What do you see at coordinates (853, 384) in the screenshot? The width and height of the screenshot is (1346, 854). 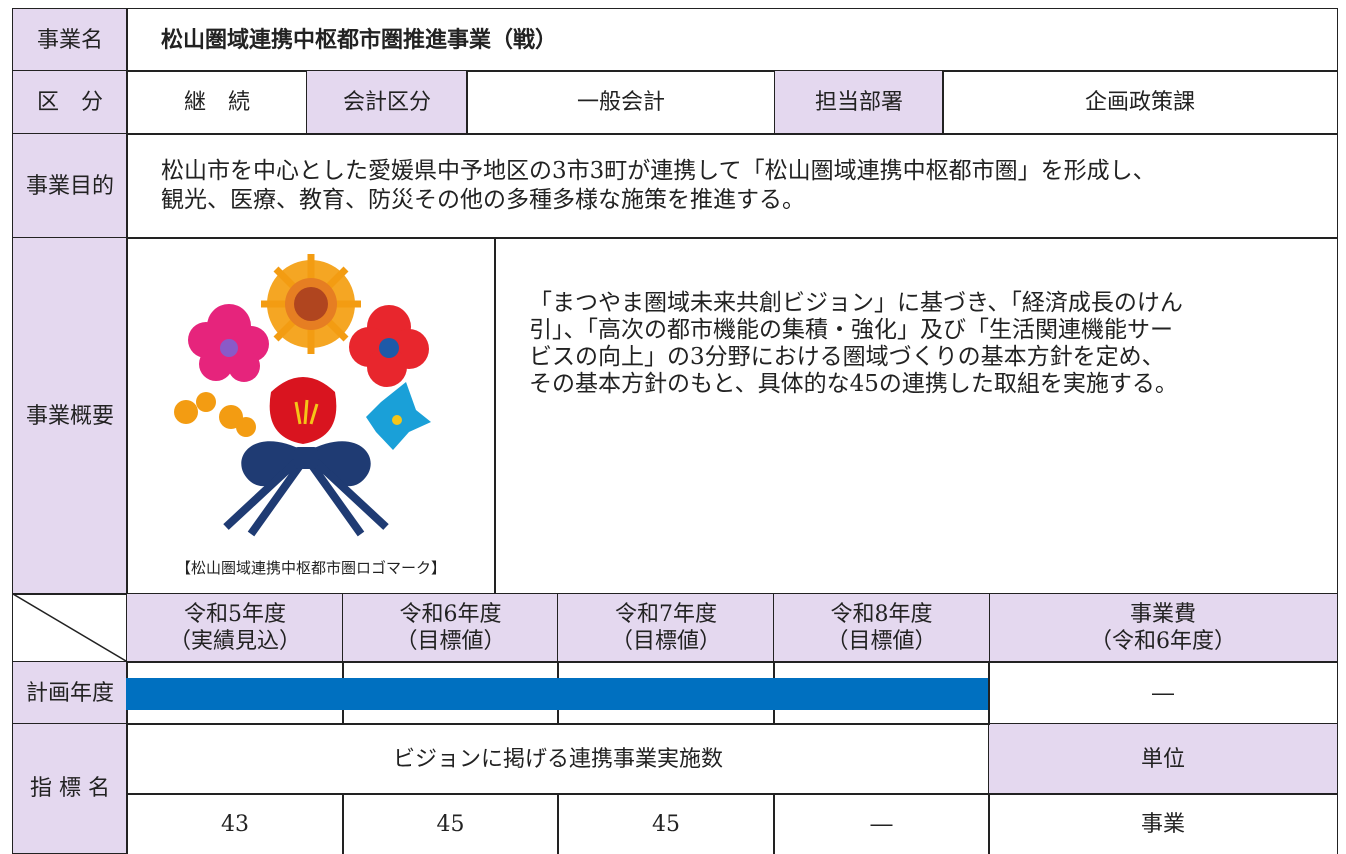 I see `text-line: その基本方針のもと、具体的な45の連携した取組を実施する。` at bounding box center [853, 384].